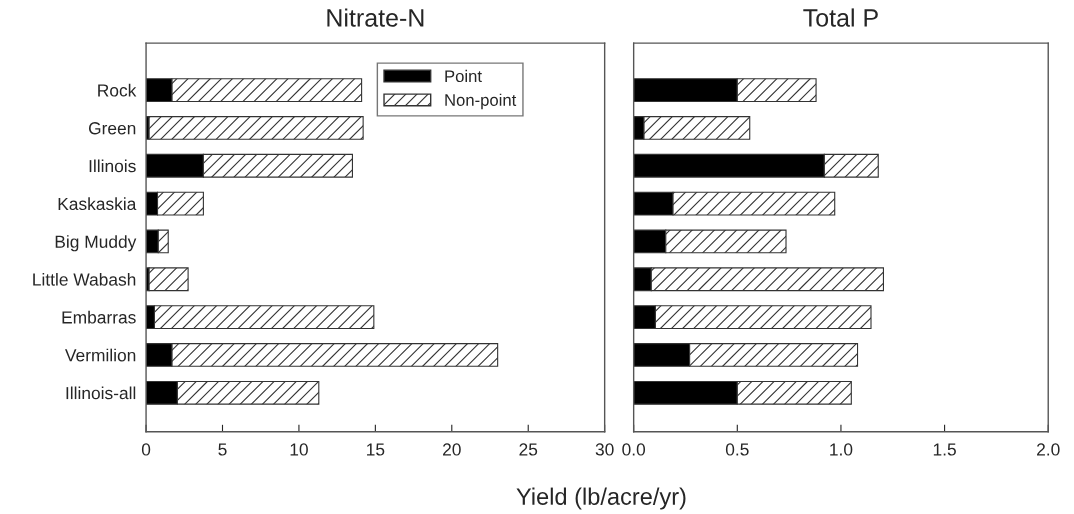 Image resolution: width=1074 pixels, height=514 pixels. I want to click on y-tick-label: Big Muddy, so click(96, 243).